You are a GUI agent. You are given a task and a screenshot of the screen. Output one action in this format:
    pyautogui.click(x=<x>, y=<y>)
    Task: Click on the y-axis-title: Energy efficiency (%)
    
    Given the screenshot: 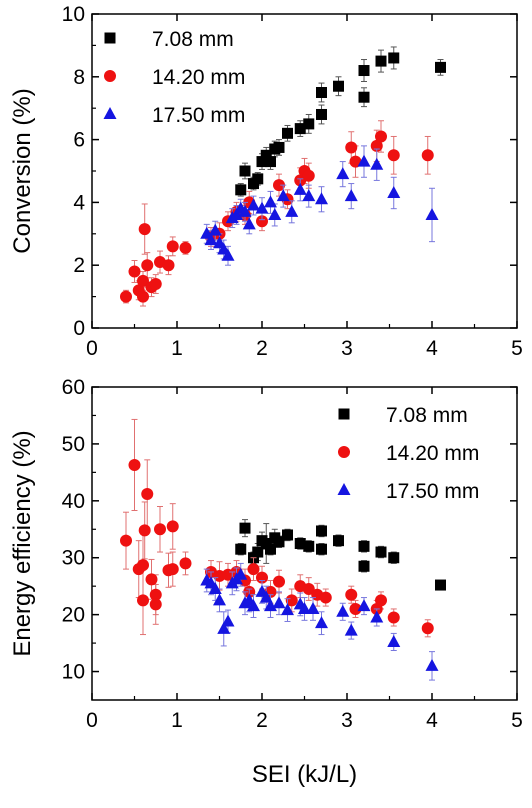 What is the action you would take?
    pyautogui.click(x=22, y=543)
    